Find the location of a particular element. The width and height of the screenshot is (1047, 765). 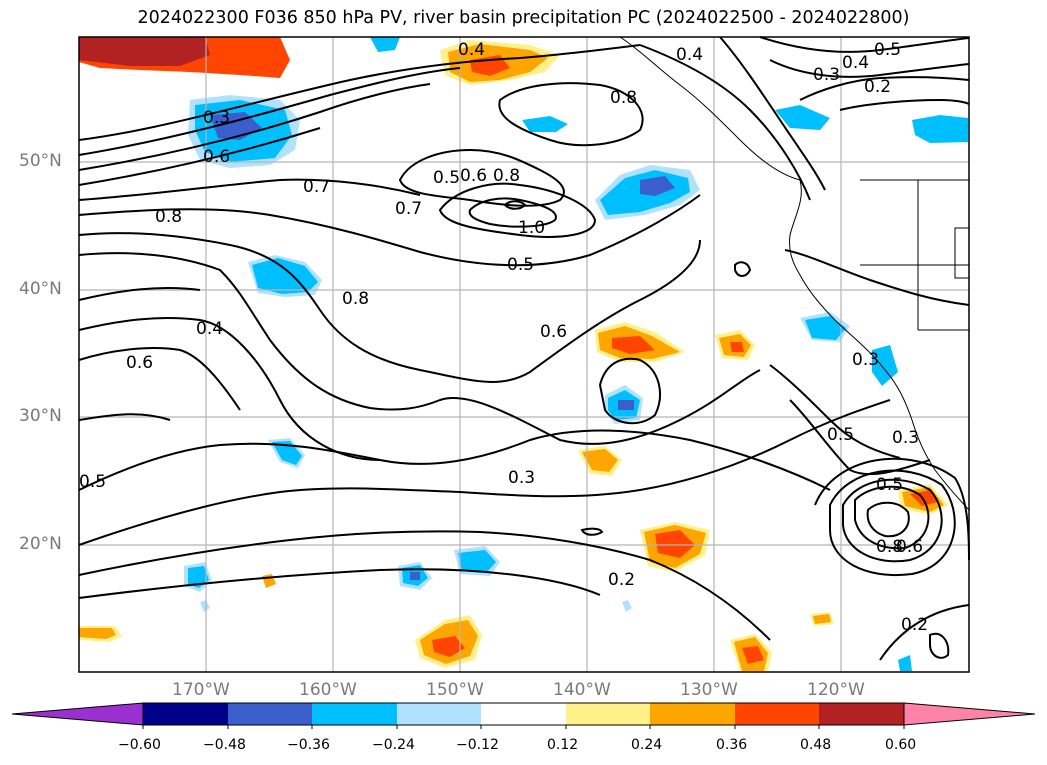

lat-label: 50°N is located at coordinates (40, 161).